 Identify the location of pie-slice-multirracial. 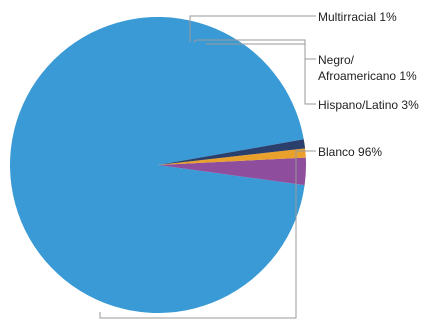
(232, 152).